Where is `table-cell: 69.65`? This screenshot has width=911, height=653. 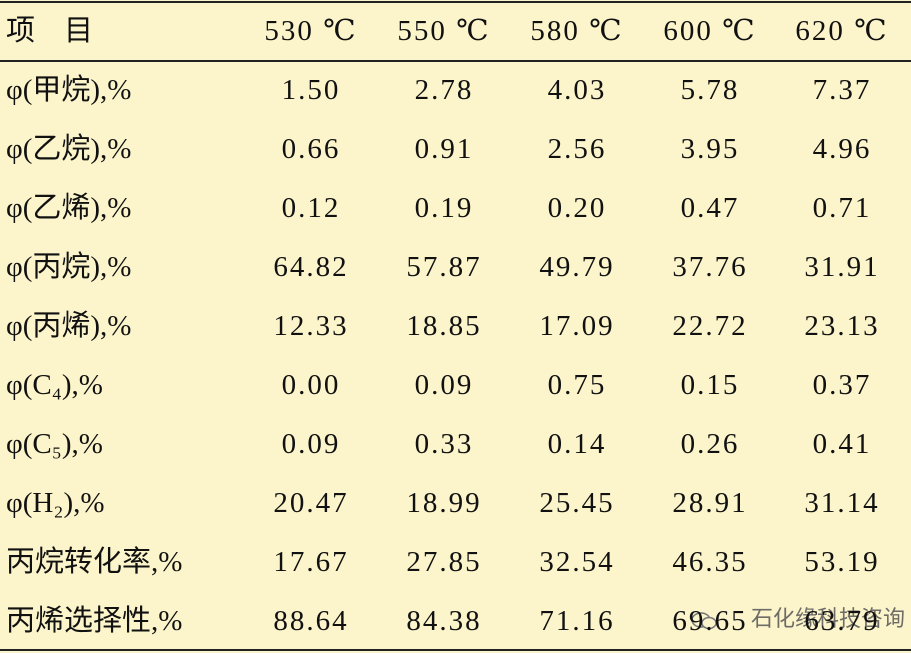 table-cell: 69.65 is located at coordinates (710, 621).